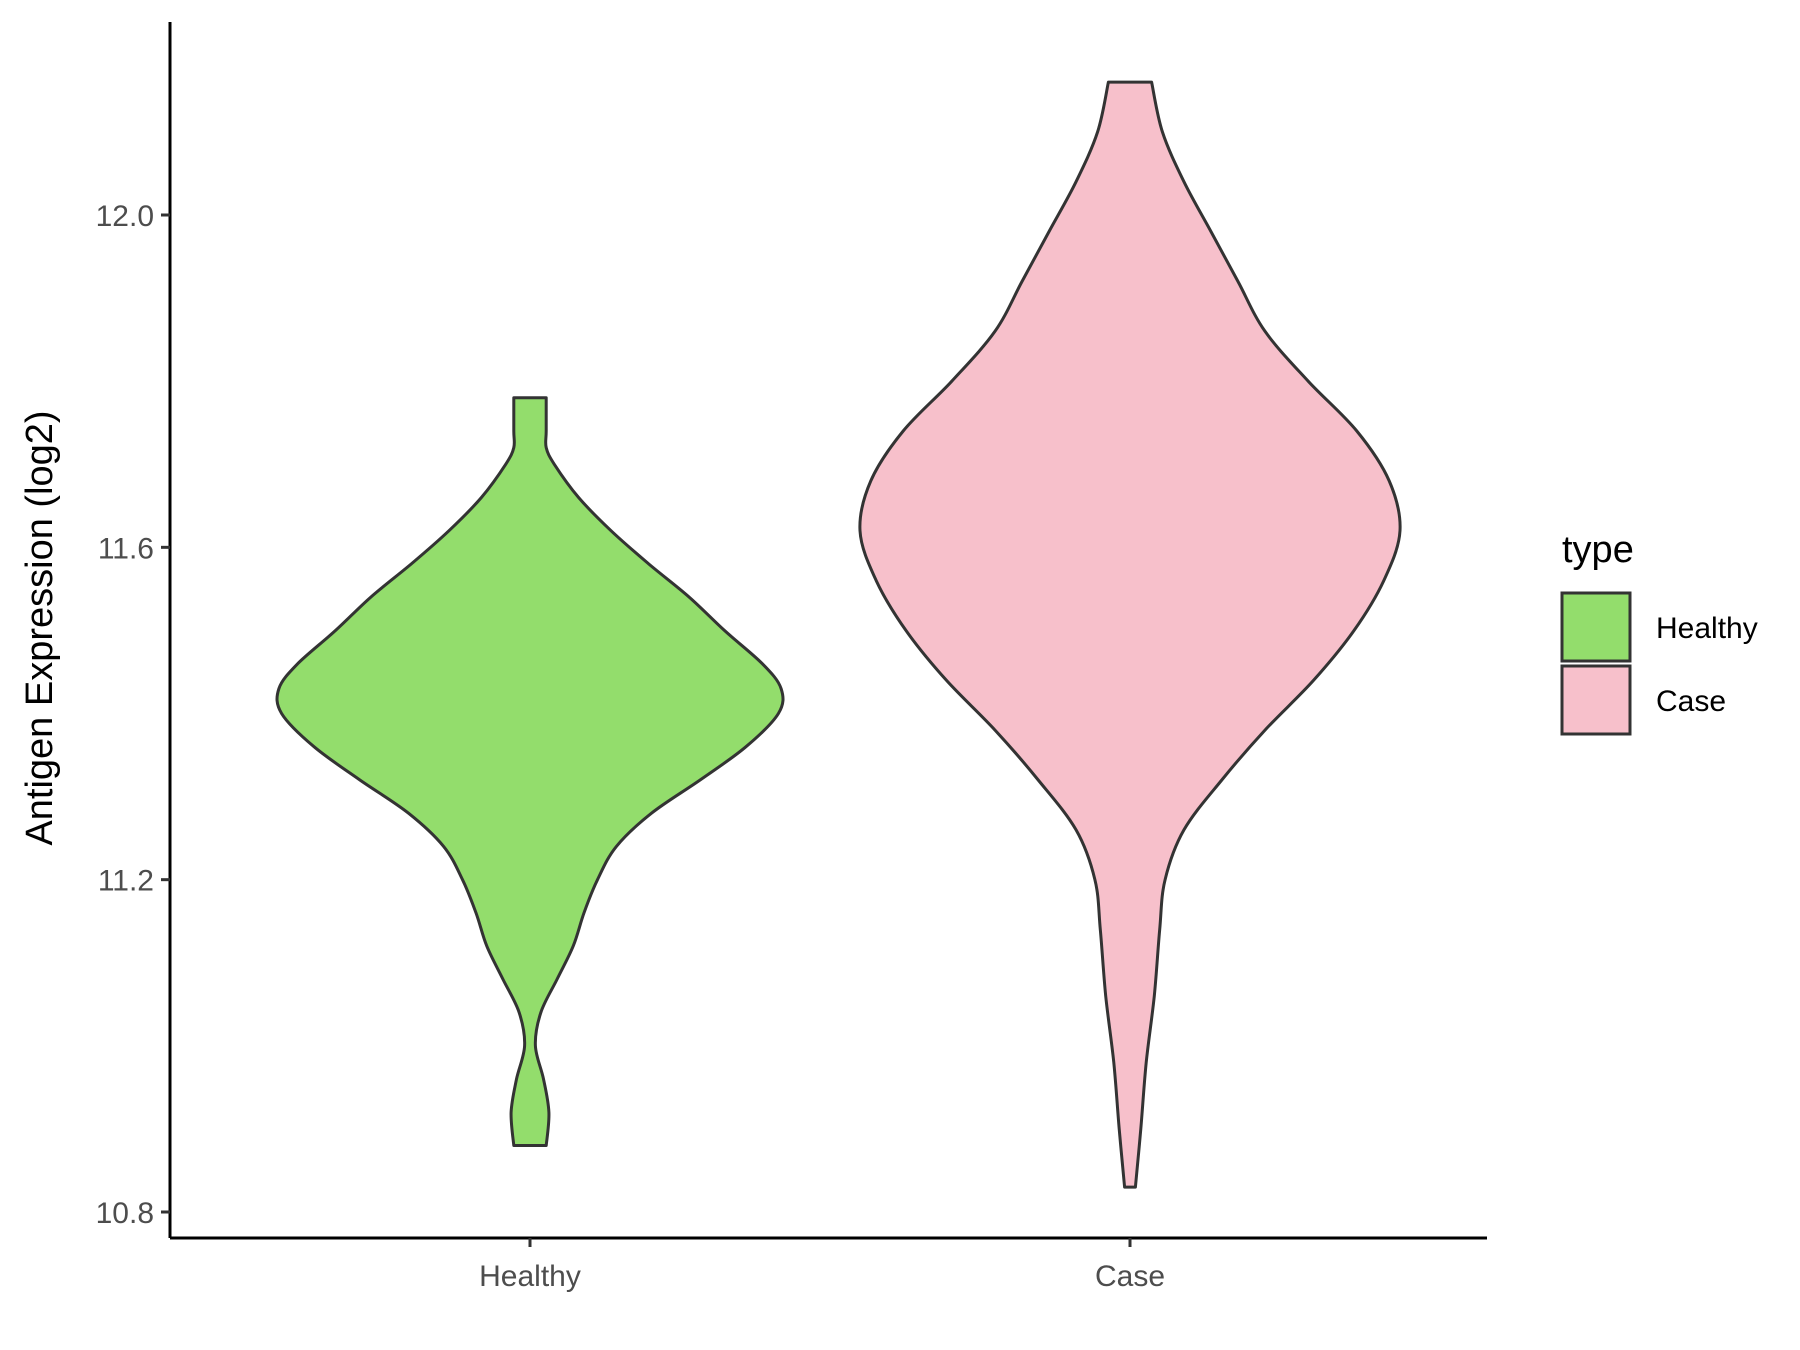 This screenshot has height=1350, width=1800. I want to click on y-tick-label: 10.8, so click(125, 1213).